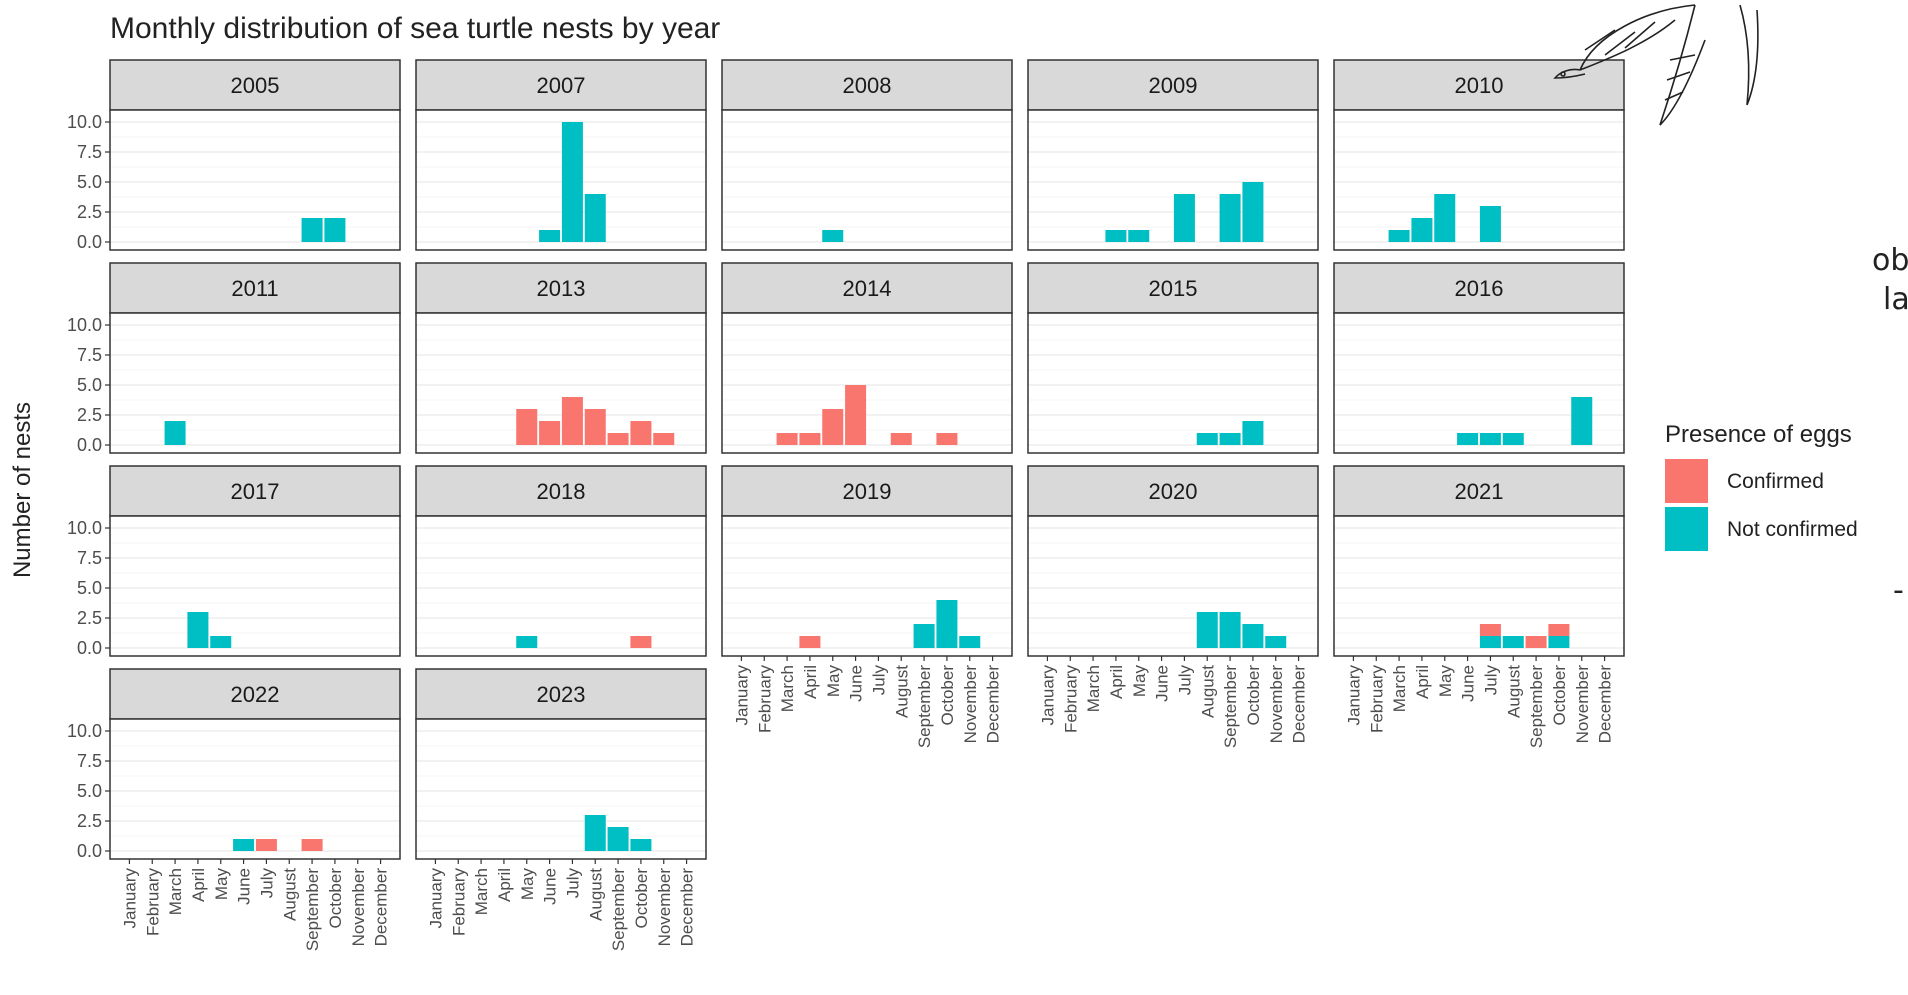 Image resolution: width=1908 pixels, height=995 pixels. I want to click on y-tick-label: 2.5, so click(89, 618).